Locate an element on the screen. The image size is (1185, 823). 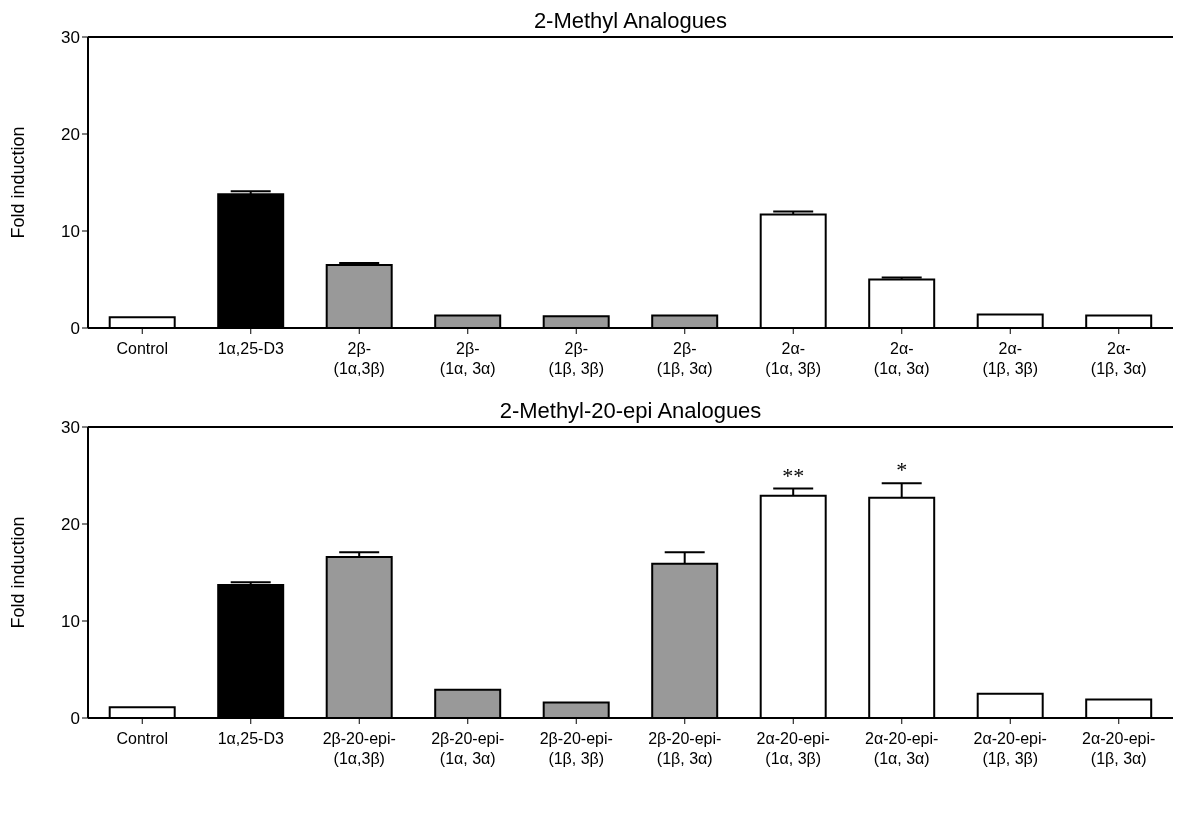
annotation: * is located at coordinates (902, 470).